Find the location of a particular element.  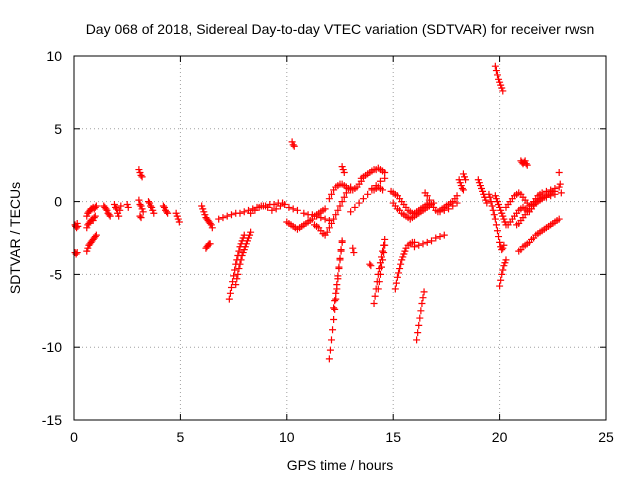

y-tick-label: 10 is located at coordinates (54, 56).